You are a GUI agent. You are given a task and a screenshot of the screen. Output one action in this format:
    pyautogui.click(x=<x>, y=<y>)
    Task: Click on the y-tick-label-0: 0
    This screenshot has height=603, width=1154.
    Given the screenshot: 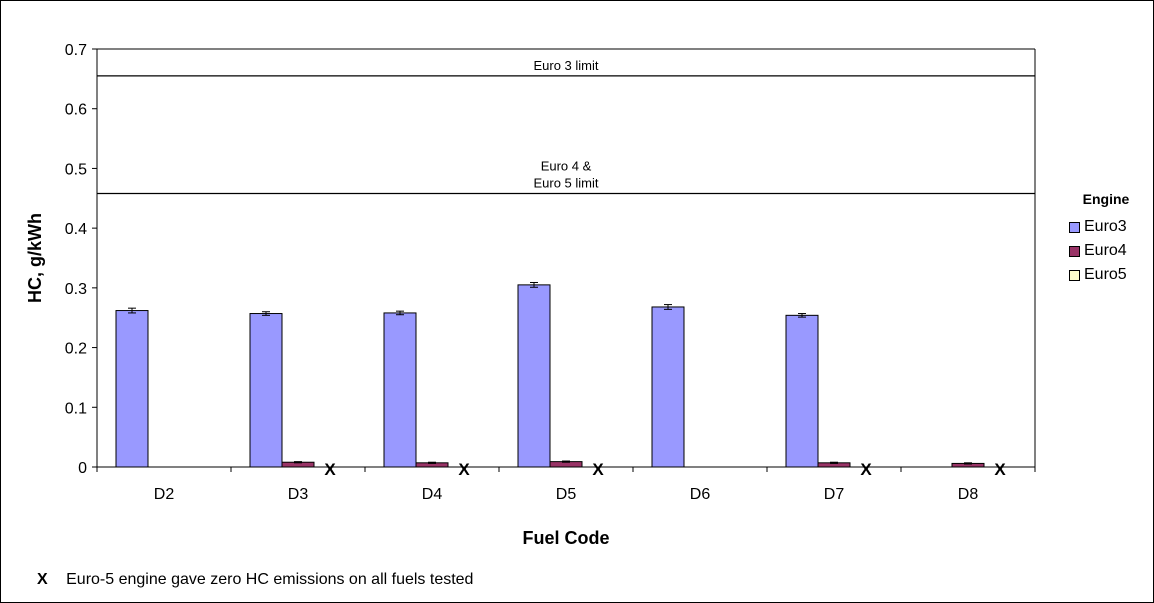 What is the action you would take?
    pyautogui.click(x=82, y=468)
    